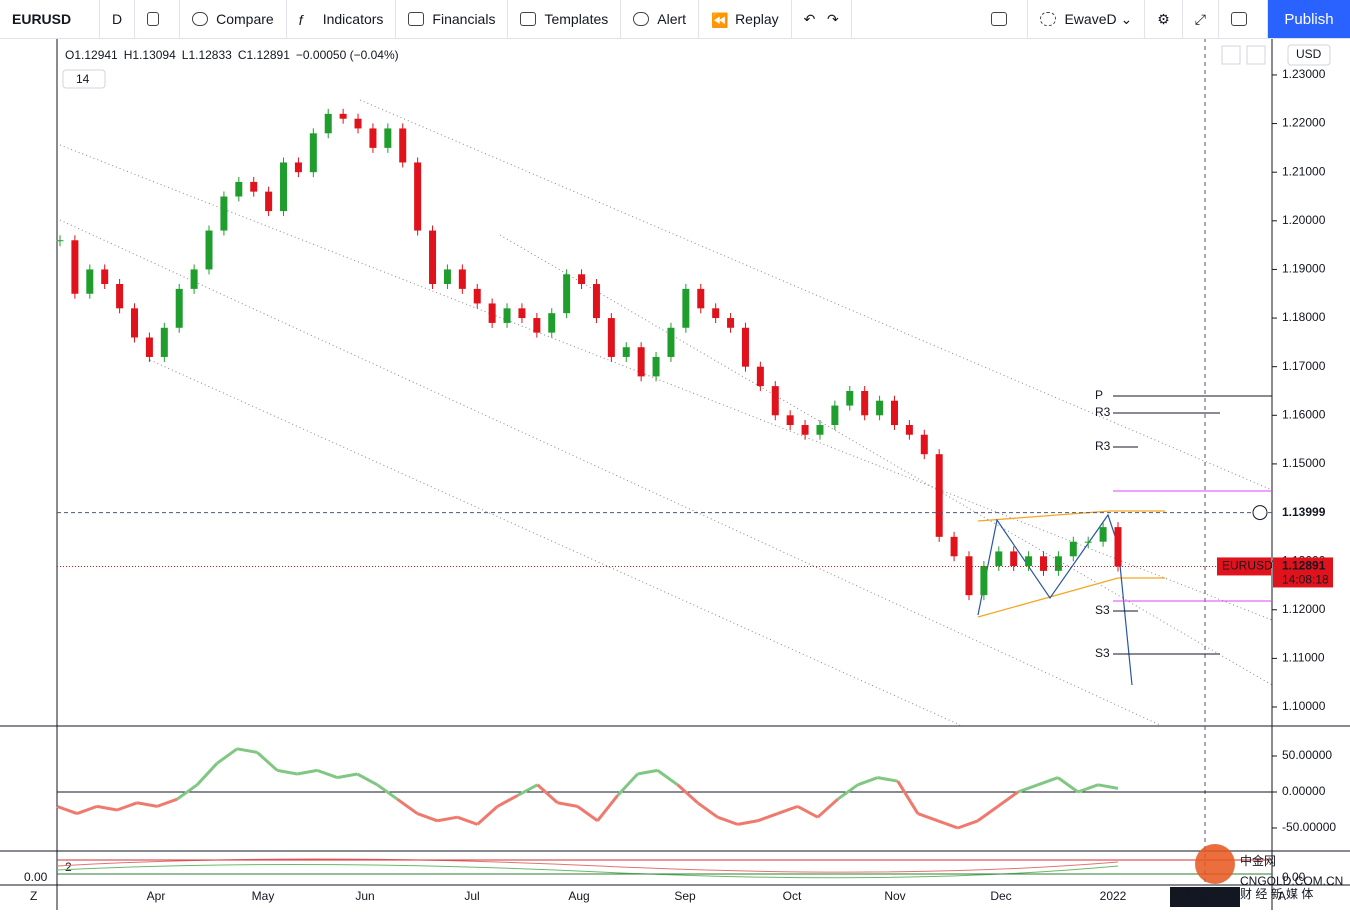 The width and height of the screenshot is (1350, 913). What do you see at coordinates (33, 896) in the screenshot?
I see `footer-left: Z` at bounding box center [33, 896].